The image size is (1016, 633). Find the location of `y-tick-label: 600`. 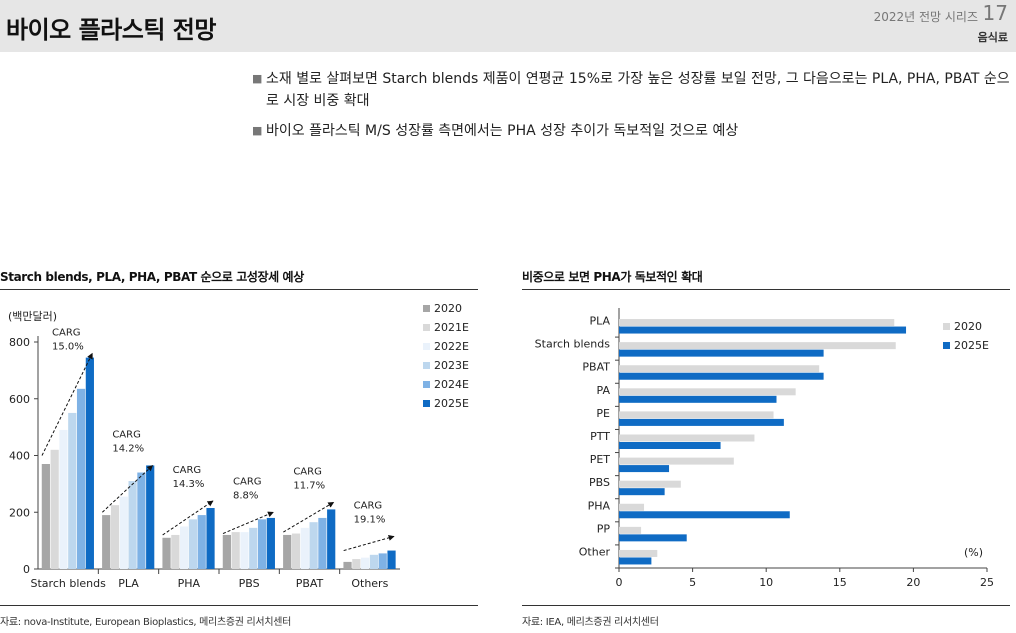

y-tick-label: 600 is located at coordinates (19, 399).